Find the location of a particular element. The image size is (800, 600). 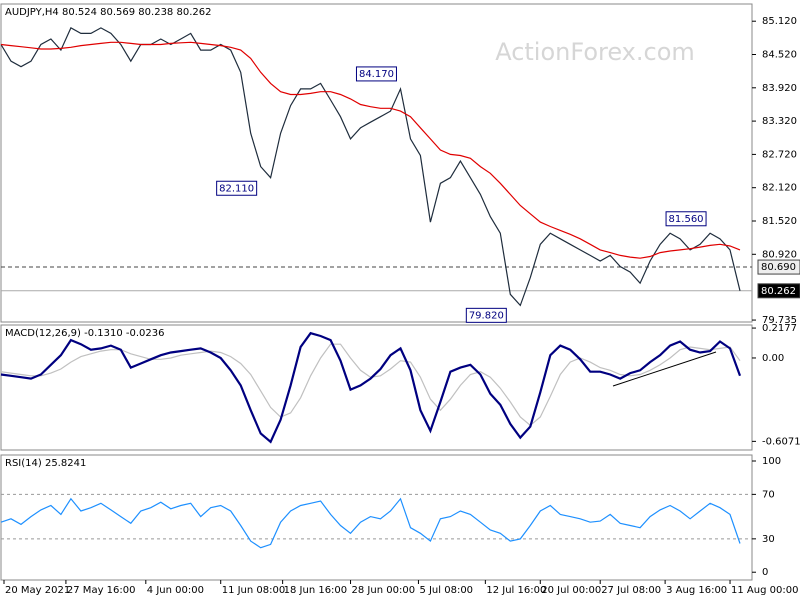

annotation-label: 82.110 is located at coordinates (236, 188).